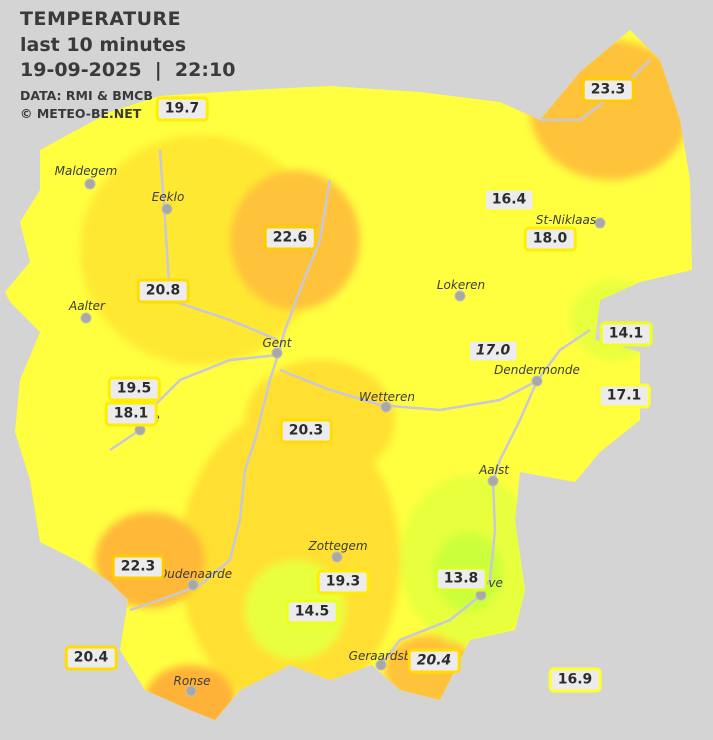 The height and width of the screenshot is (740, 713). I want to click on zone-orange-northeast, so click(610, 110).